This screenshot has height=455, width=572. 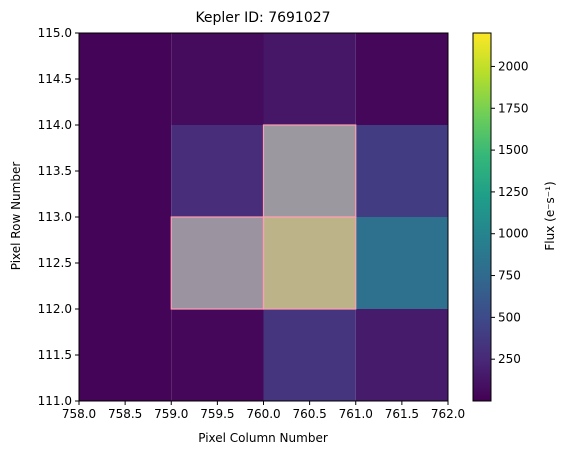 What do you see at coordinates (55, 33) in the screenshot?
I see `y-tick-label: 115.0` at bounding box center [55, 33].